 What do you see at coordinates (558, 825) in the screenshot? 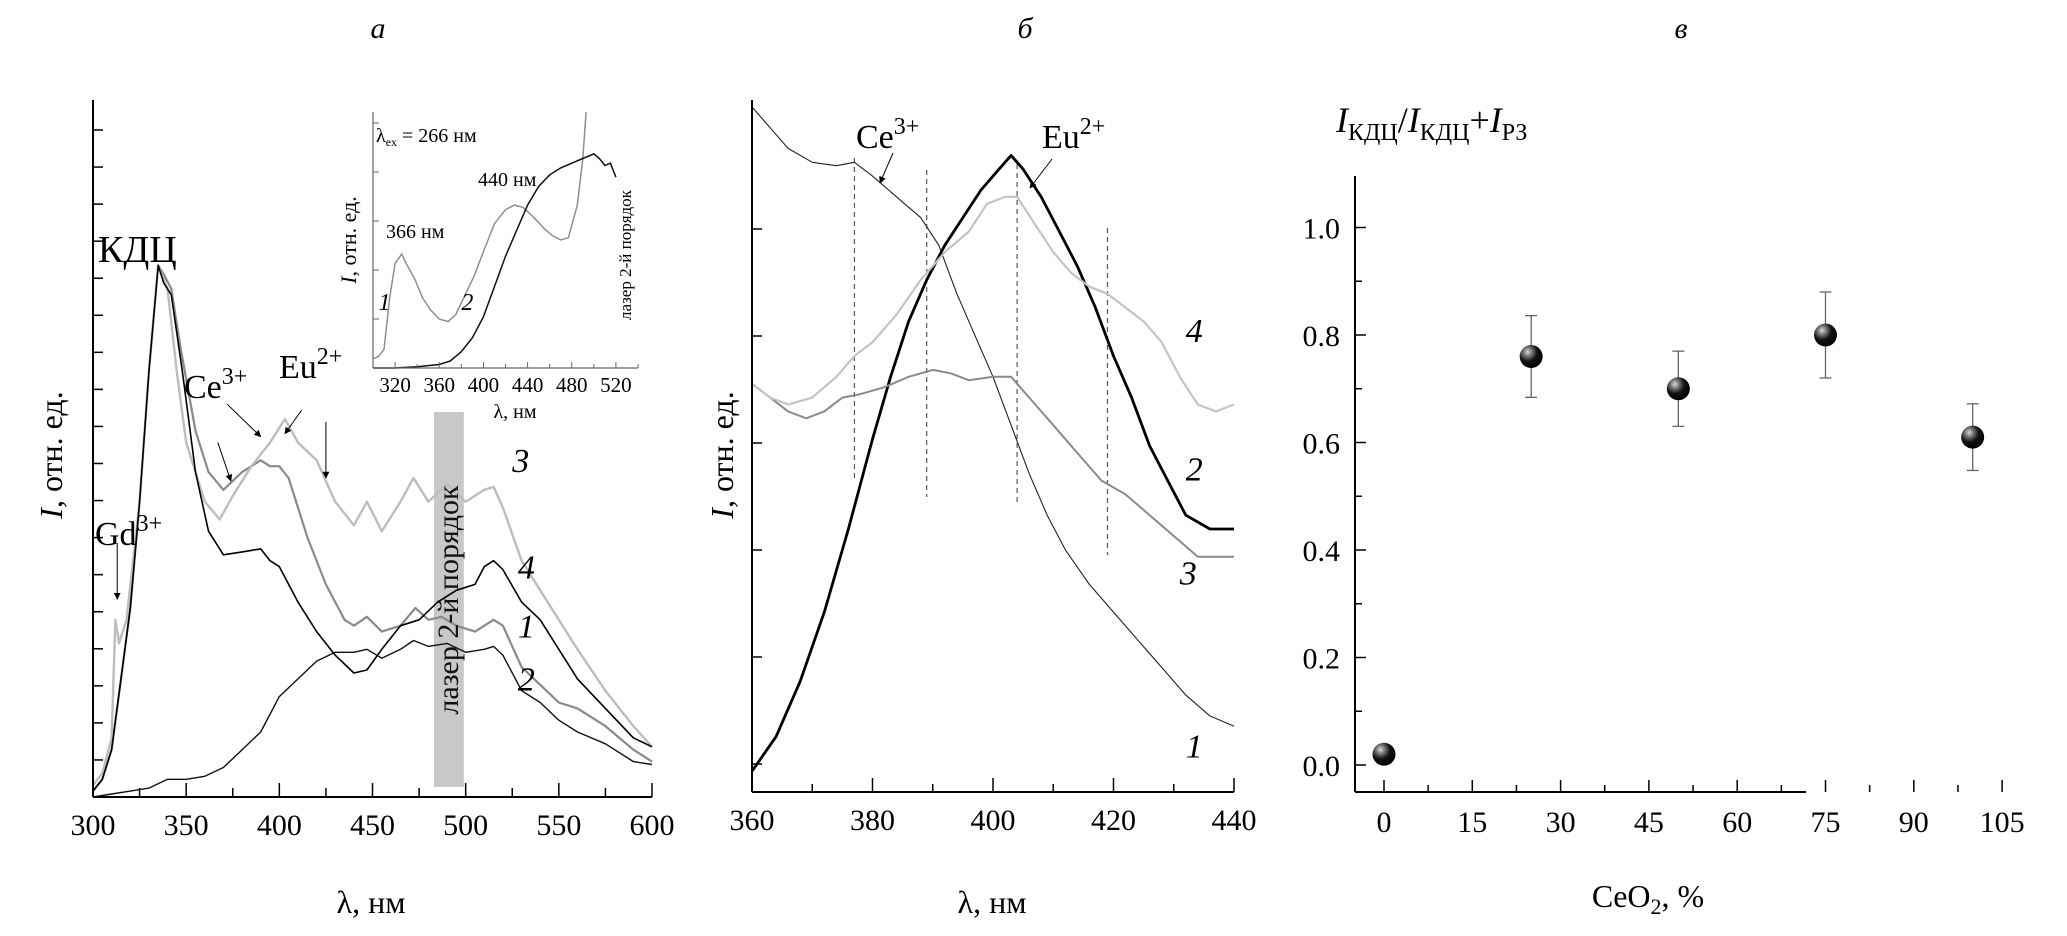
I see `x-tick-label: 550` at bounding box center [558, 825].